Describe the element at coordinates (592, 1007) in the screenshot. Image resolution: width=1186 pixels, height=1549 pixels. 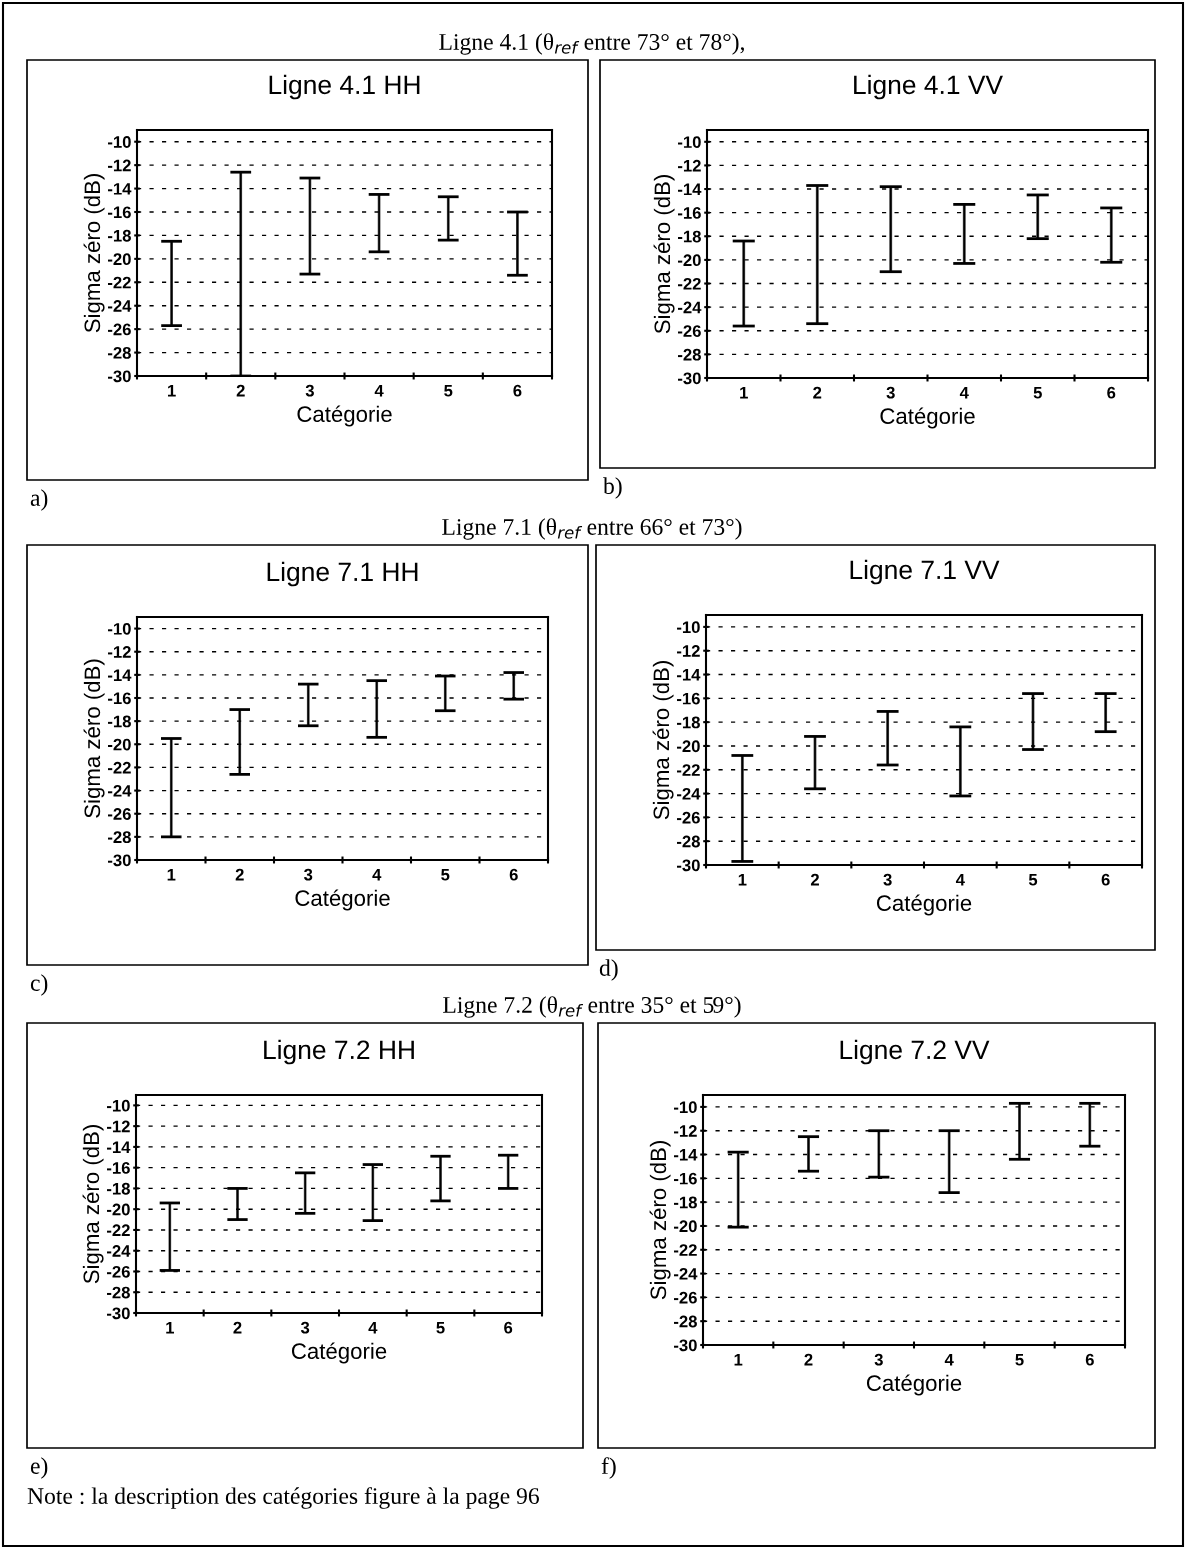
I see `text: Ligne 7.2 (θ$_{ref}$ entre 35° et 59°)` at that location.